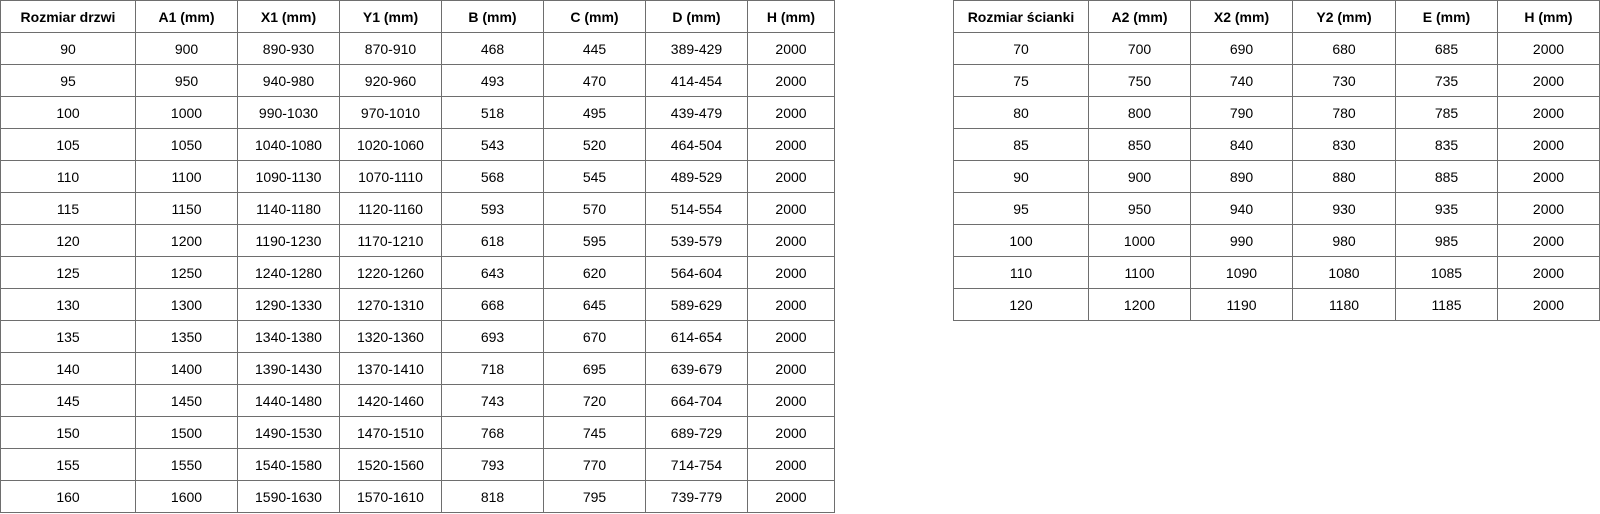  Describe the element at coordinates (1344, 48) in the screenshot. I see `table-cell: 680` at that location.